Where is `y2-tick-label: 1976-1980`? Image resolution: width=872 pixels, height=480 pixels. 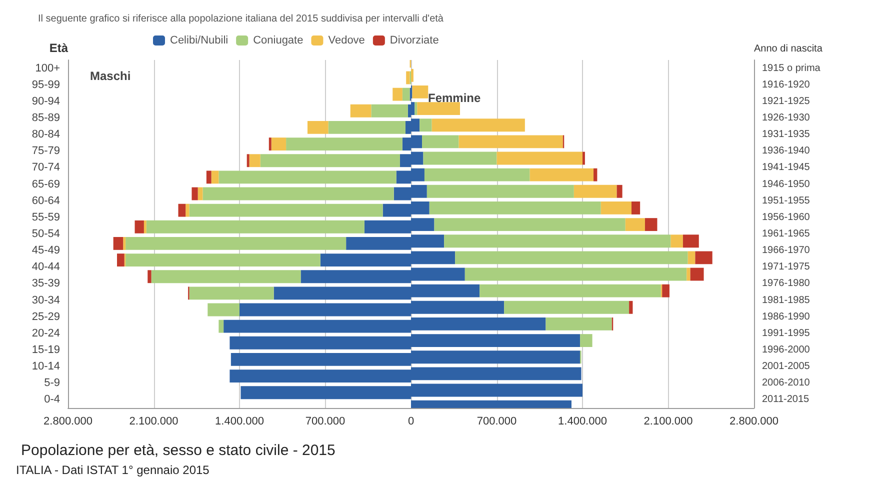 y2-tick-label: 1976-1980 is located at coordinates (786, 284).